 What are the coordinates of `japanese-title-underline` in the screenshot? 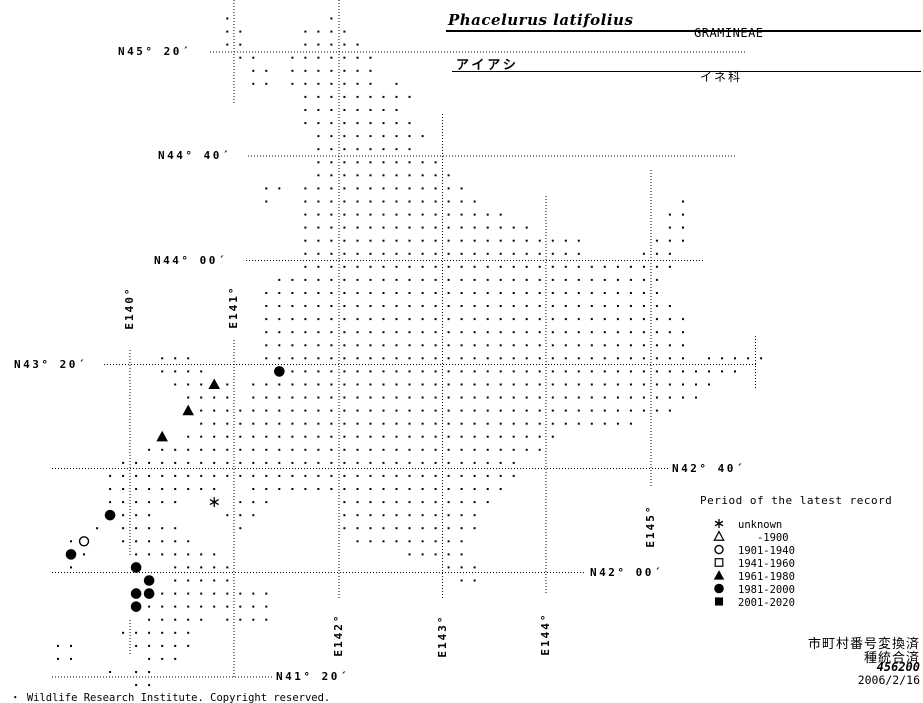 It's located at (686, 71).